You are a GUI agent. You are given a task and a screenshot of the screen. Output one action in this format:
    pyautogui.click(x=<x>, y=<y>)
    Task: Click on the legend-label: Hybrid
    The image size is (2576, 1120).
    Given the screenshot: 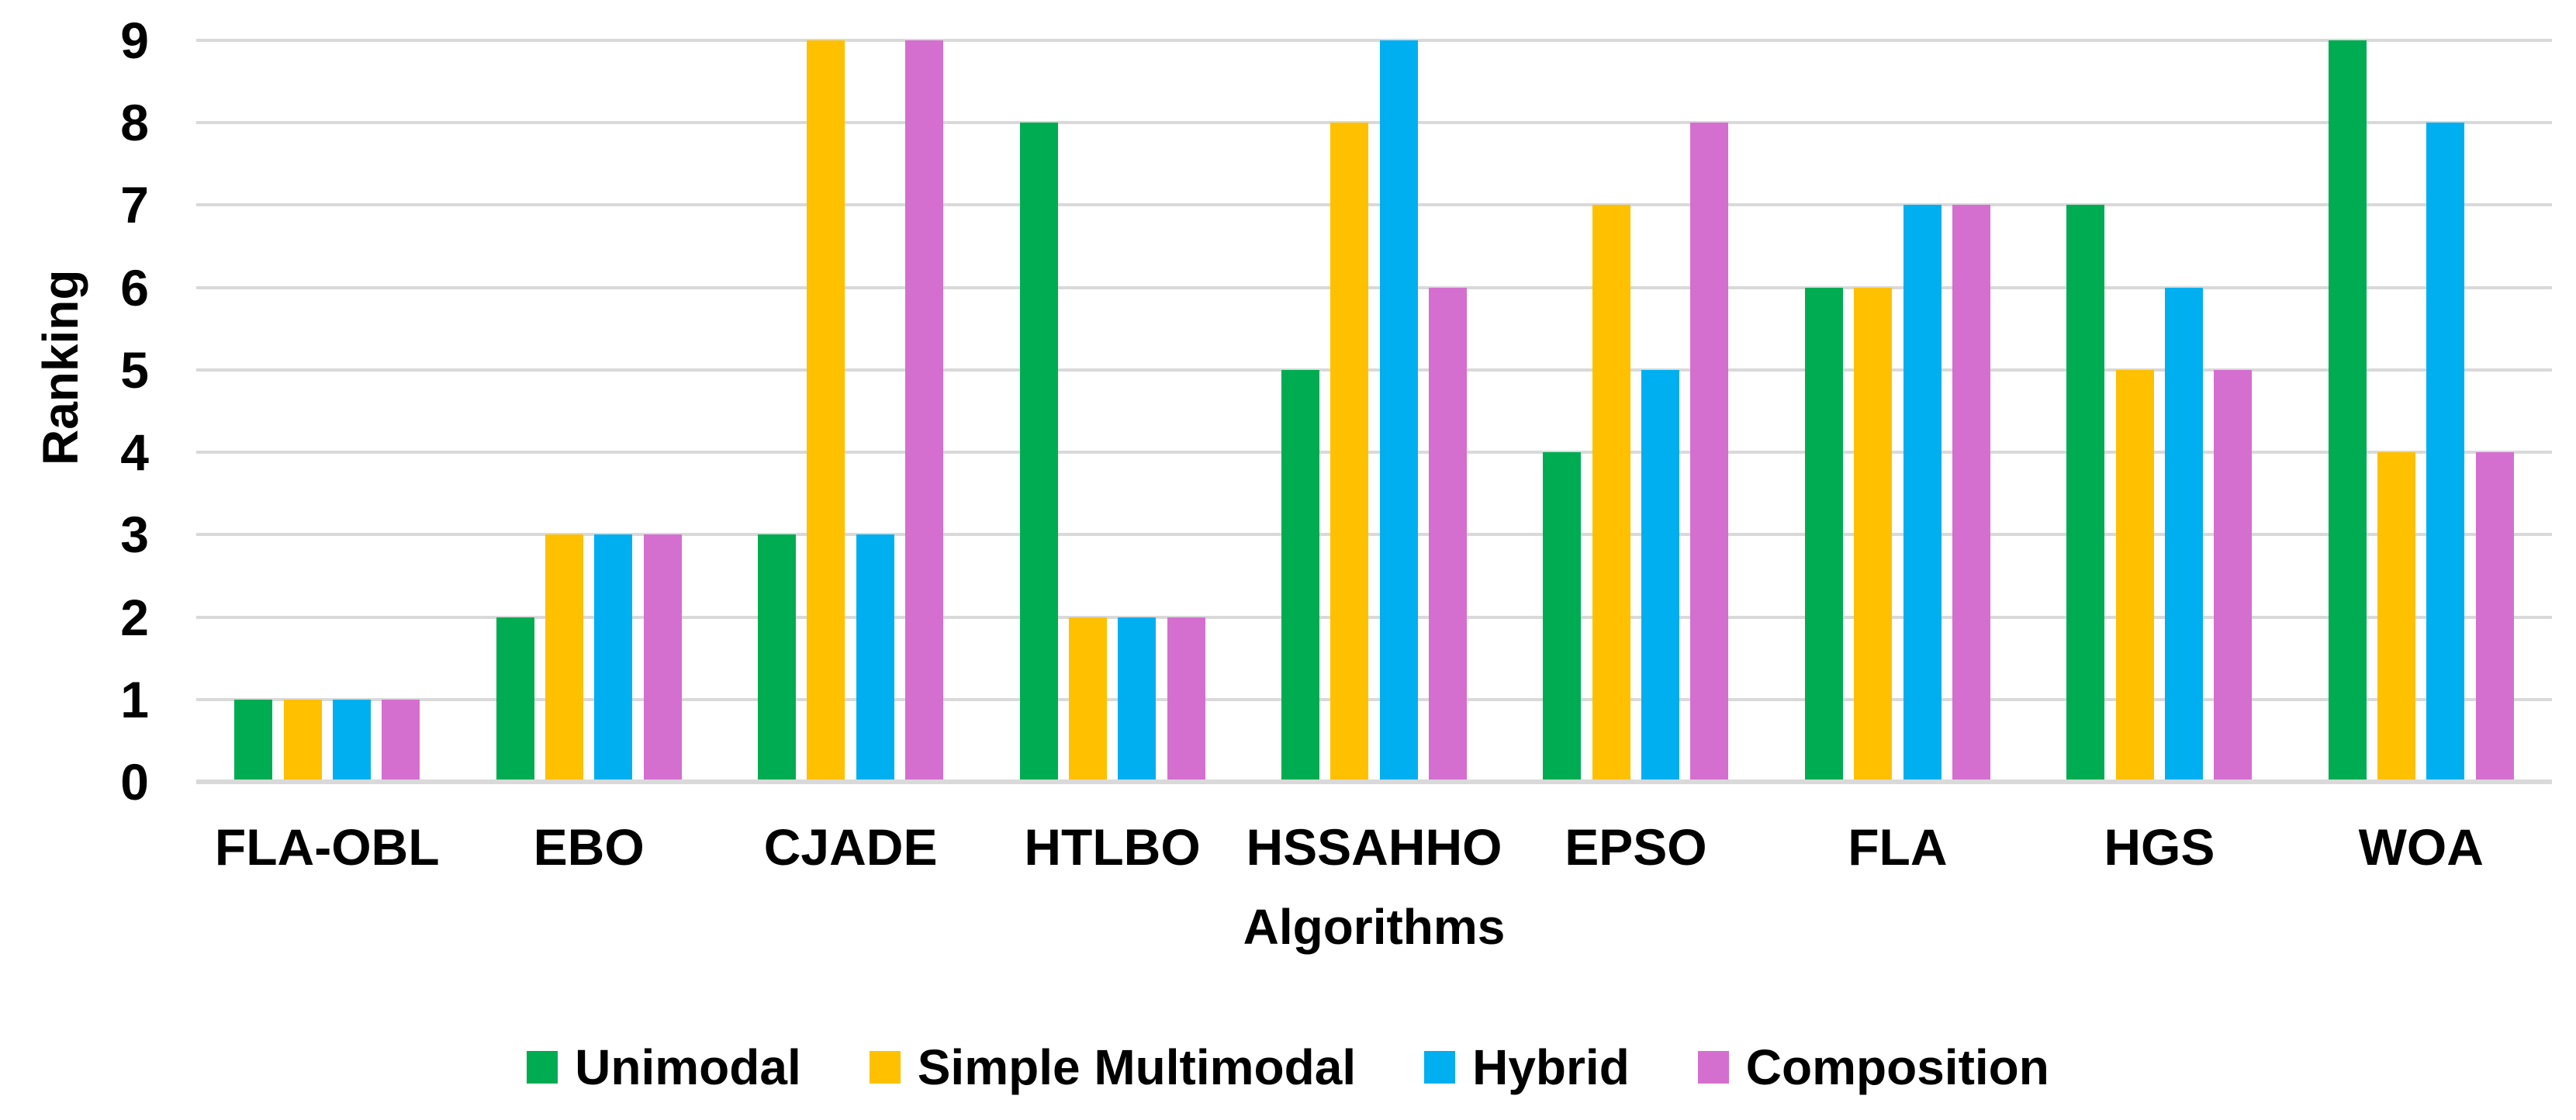 What is the action you would take?
    pyautogui.click(x=1551, y=1067)
    